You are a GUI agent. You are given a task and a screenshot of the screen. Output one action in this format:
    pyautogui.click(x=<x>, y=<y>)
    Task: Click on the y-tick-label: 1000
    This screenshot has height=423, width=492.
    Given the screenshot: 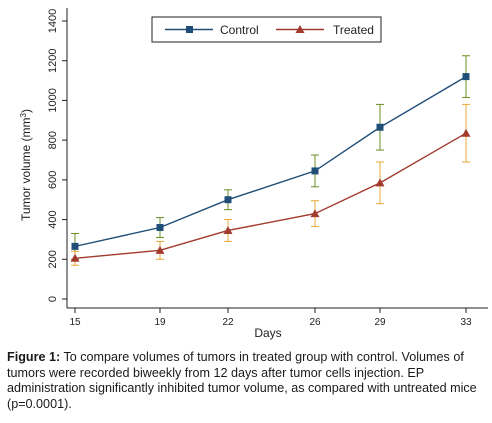 What is the action you would take?
    pyautogui.click(x=53, y=100)
    